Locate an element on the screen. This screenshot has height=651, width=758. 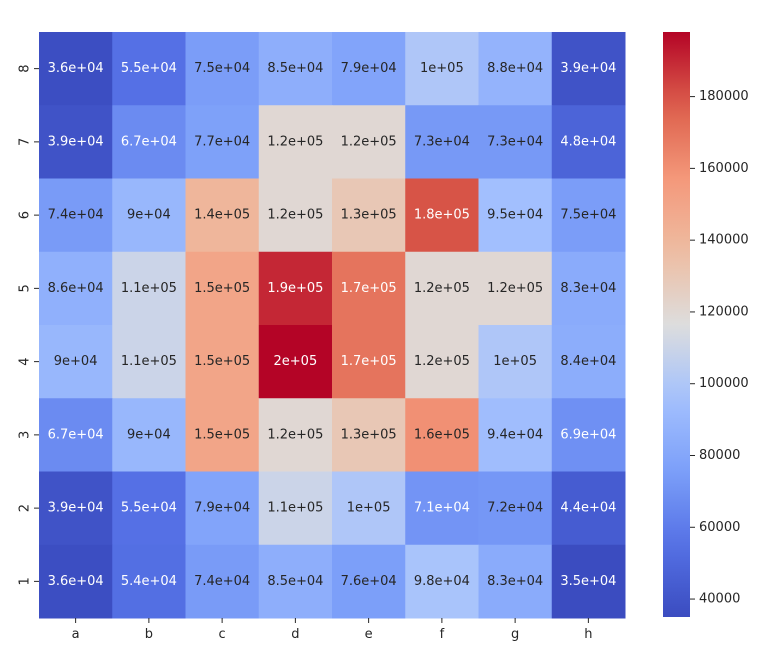
cell-annotation: 6.7e+04 is located at coordinates (76, 434).